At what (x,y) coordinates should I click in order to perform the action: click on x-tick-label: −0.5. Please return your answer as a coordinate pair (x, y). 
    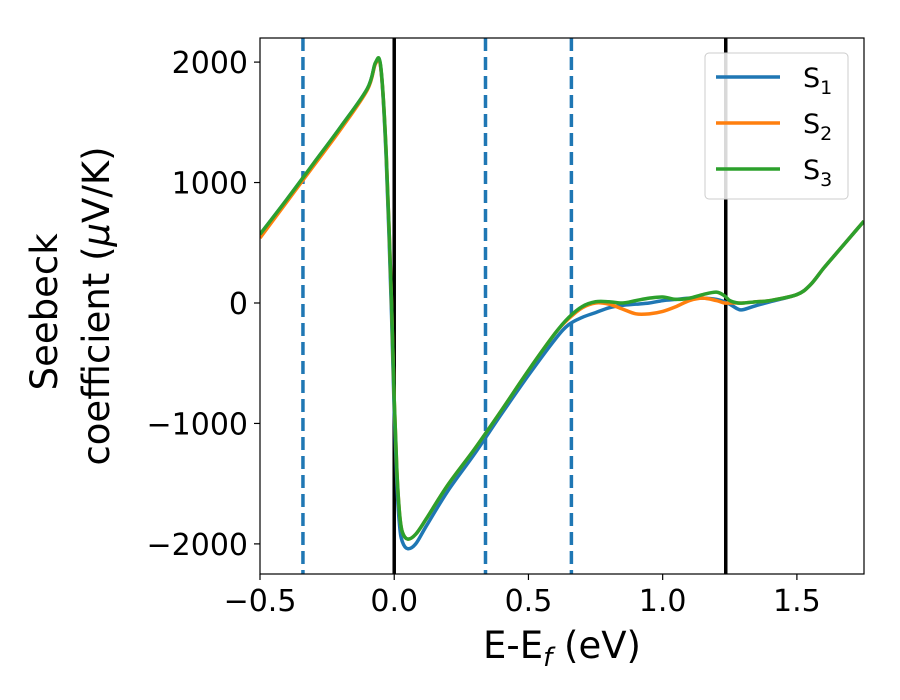
    Looking at the image, I should click on (260, 601).